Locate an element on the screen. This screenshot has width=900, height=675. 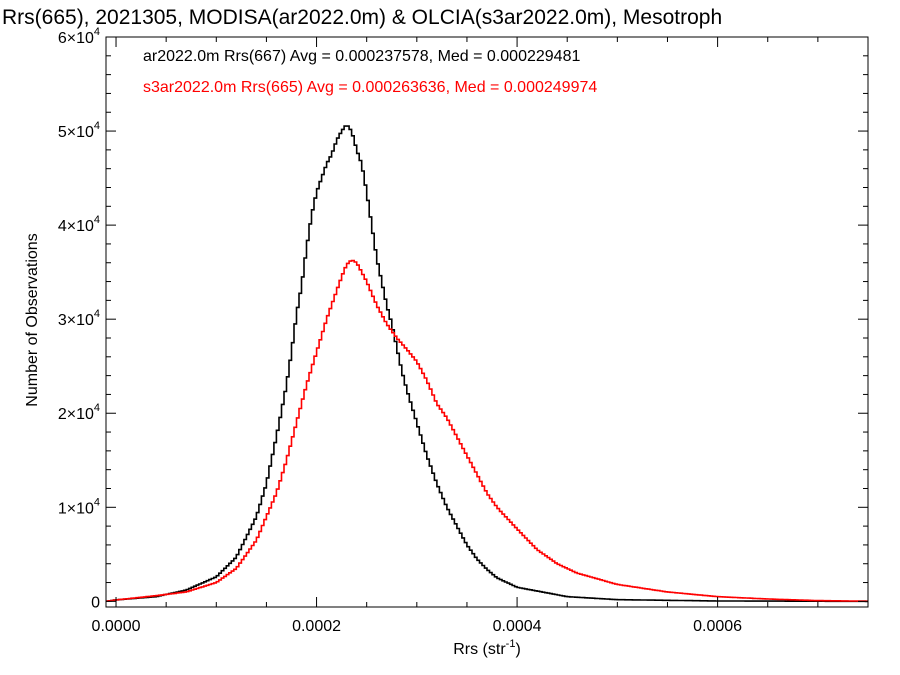
x-tick-label: 0.0006 is located at coordinates (717, 626).